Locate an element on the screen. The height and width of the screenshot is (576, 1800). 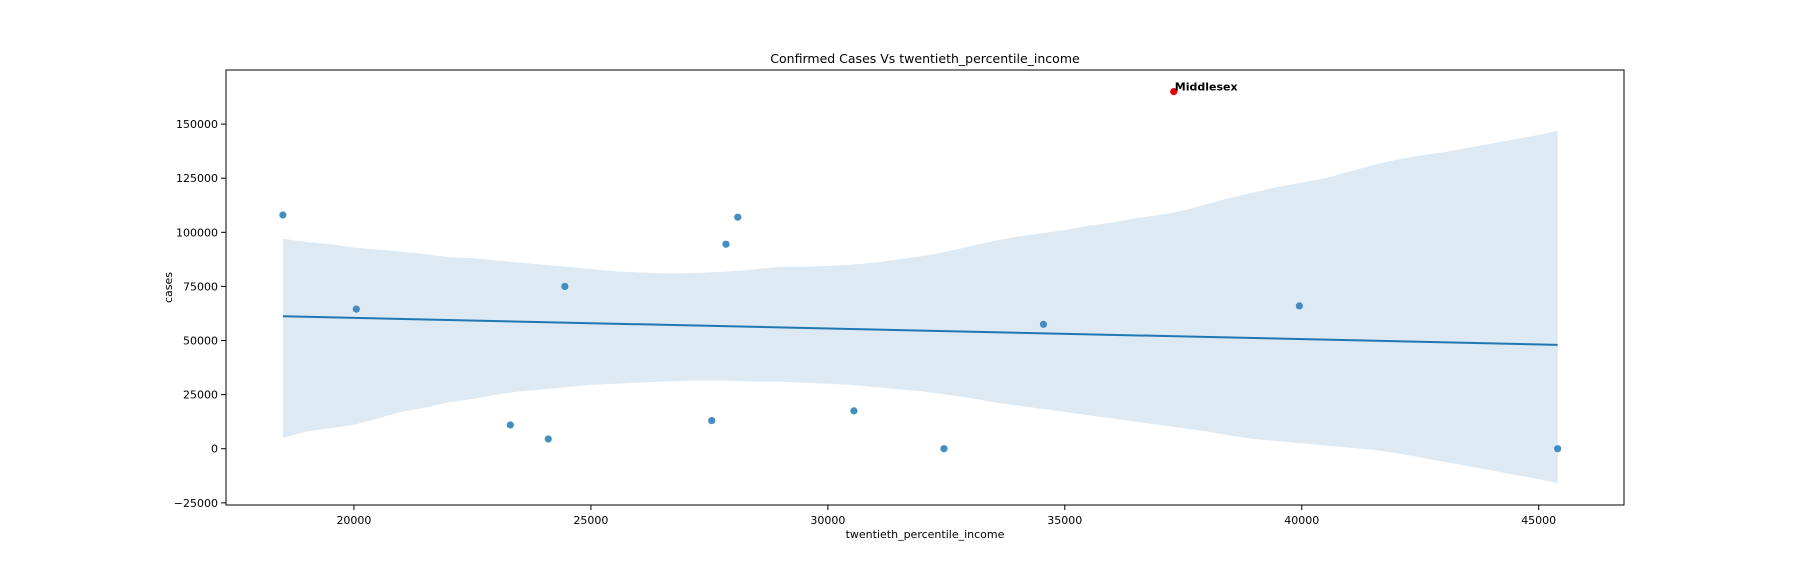
y-tick-label-75000: 75000 is located at coordinates (200, 286).